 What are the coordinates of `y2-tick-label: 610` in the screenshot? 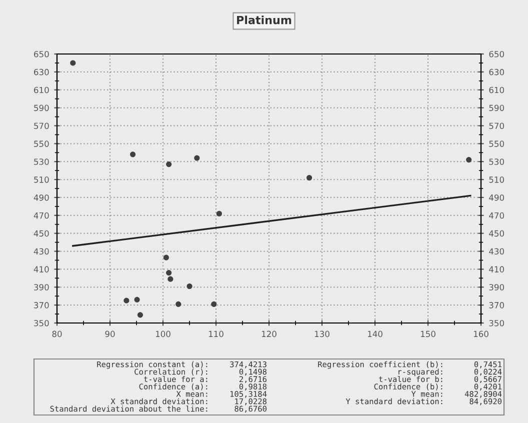 It's located at (496, 90).